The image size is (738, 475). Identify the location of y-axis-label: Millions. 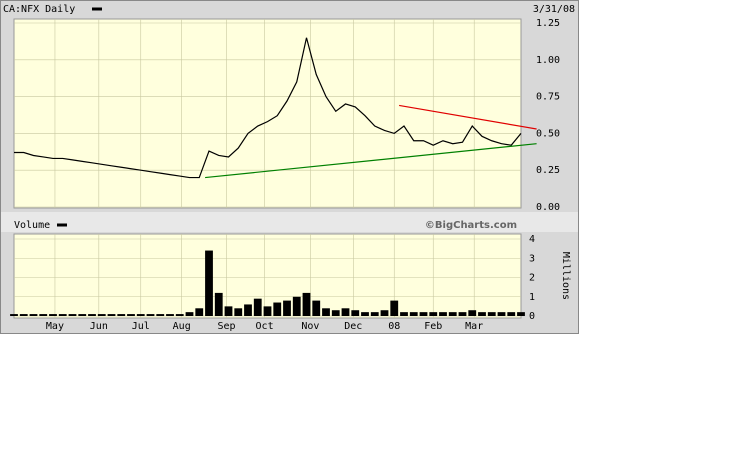
(565, 276).